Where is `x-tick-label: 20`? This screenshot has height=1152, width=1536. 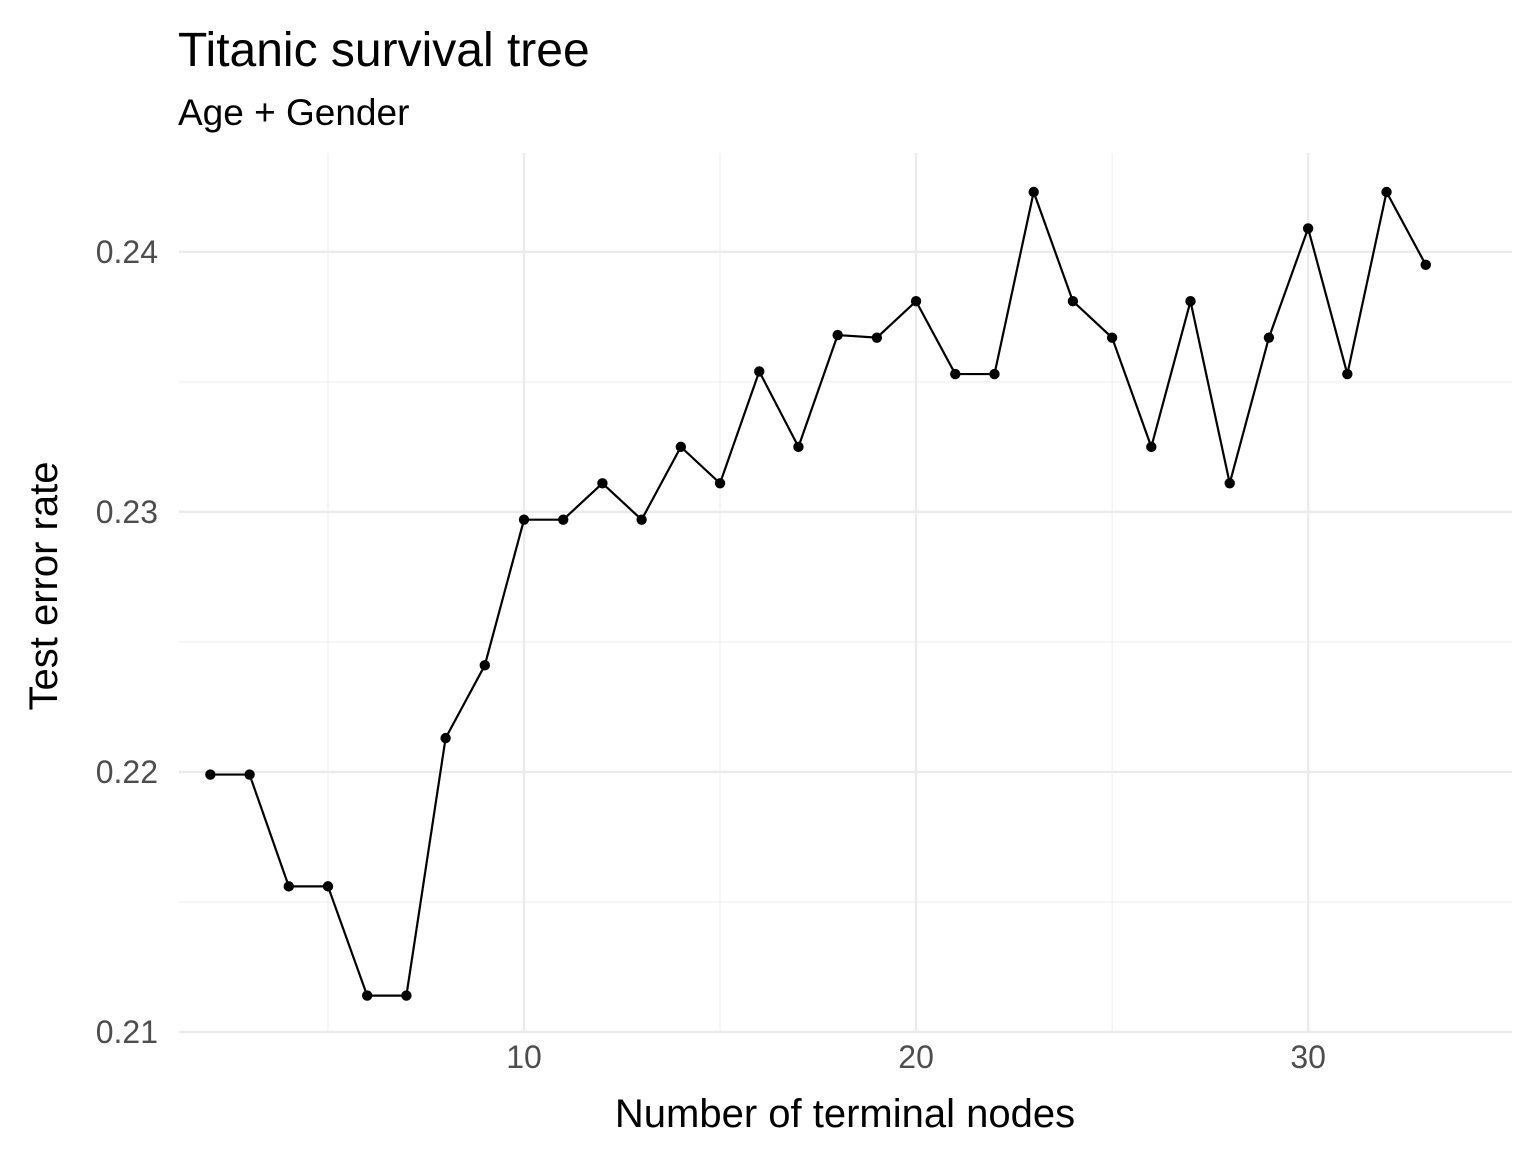
x-tick-label: 20 is located at coordinates (916, 1057).